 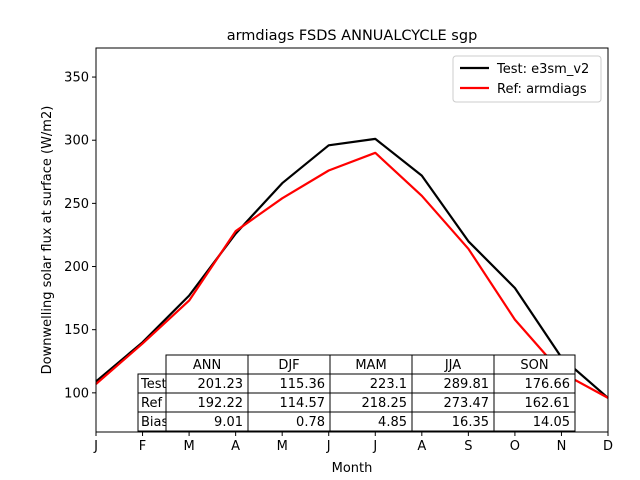 I want to click on table-value: 223.1, so click(x=388, y=384).